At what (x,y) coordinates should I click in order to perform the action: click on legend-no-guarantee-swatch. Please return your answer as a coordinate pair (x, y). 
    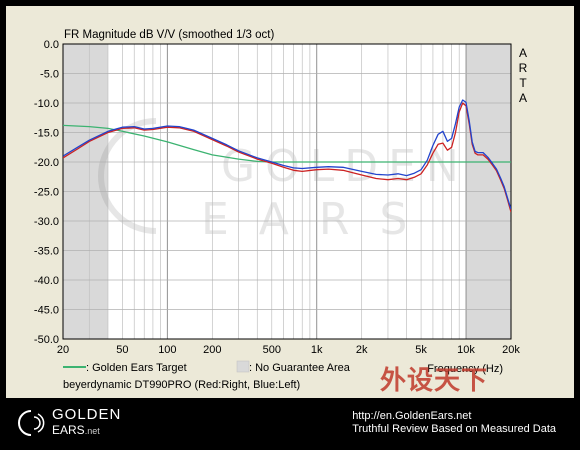
    Looking at the image, I should click on (243, 366).